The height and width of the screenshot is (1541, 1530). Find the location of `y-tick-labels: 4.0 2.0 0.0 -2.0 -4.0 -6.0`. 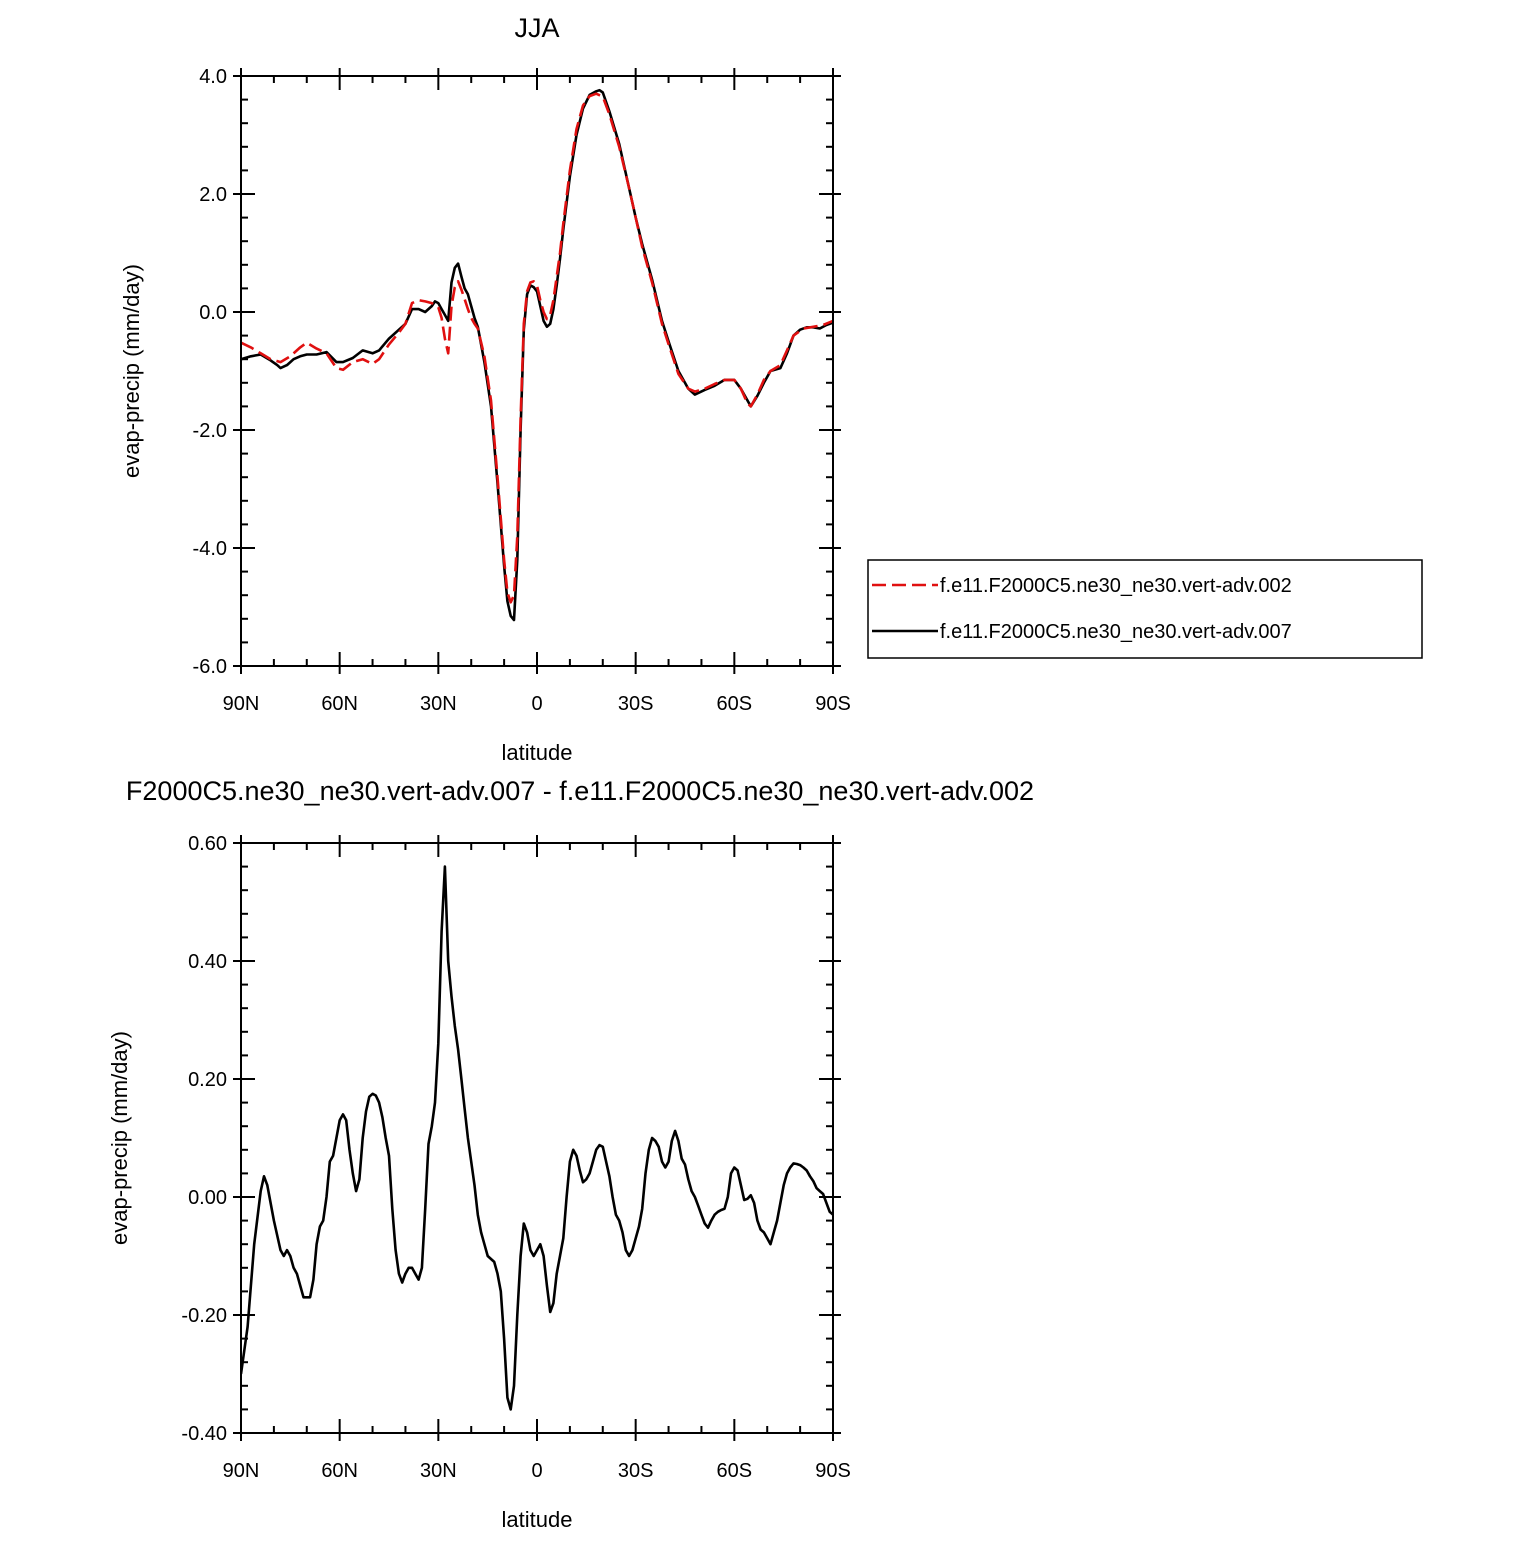

y-tick-labels: 4.0 2.0 0.0 -2.0 -4.0 -6.0 is located at coordinates (210, 372).